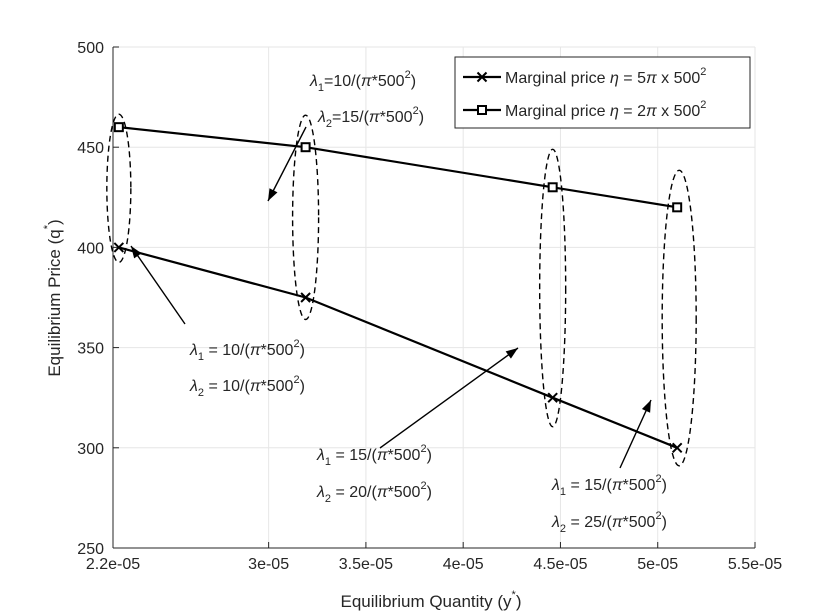 Image resolution: width=830 pixels, height=616 pixels. What do you see at coordinates (755, 564) in the screenshot?
I see `x-tick-label: 5.5e-05` at bounding box center [755, 564].